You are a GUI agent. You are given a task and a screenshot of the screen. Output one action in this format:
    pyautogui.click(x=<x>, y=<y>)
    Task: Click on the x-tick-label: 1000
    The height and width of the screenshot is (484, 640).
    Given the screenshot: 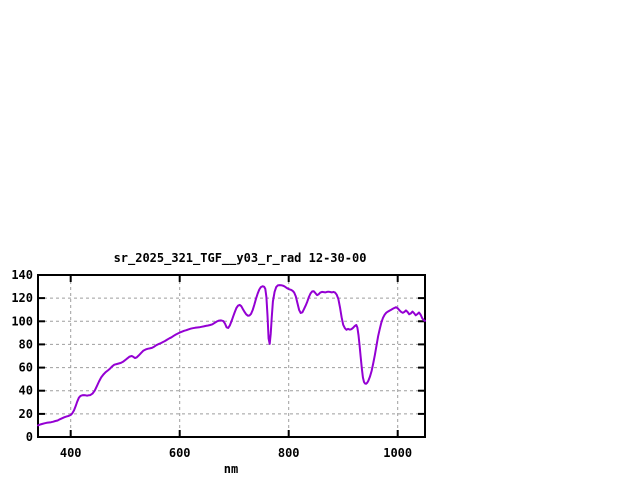 What is the action you would take?
    pyautogui.click(x=397, y=453)
    